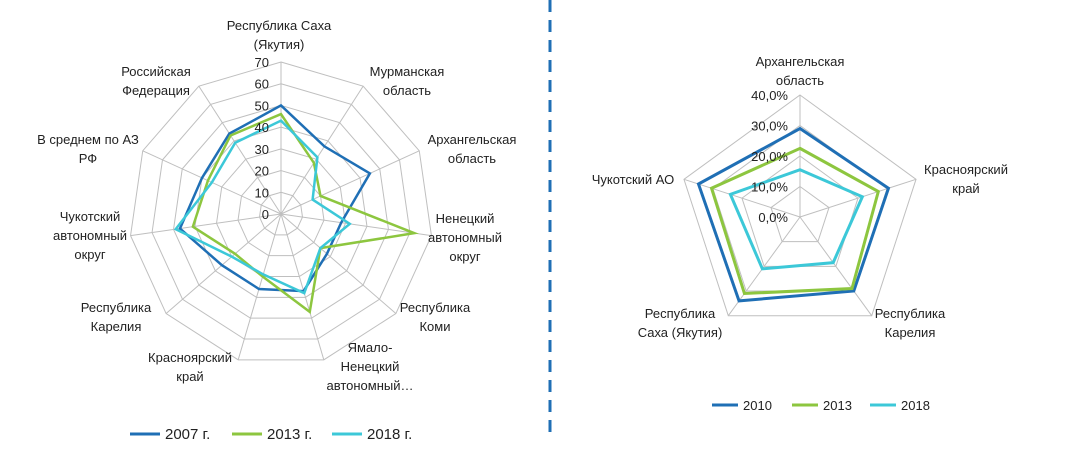 This screenshot has height=450, width=1070. What do you see at coordinates (156, 81) in the screenshot?
I see `category-label: Российская Федерация` at bounding box center [156, 81].